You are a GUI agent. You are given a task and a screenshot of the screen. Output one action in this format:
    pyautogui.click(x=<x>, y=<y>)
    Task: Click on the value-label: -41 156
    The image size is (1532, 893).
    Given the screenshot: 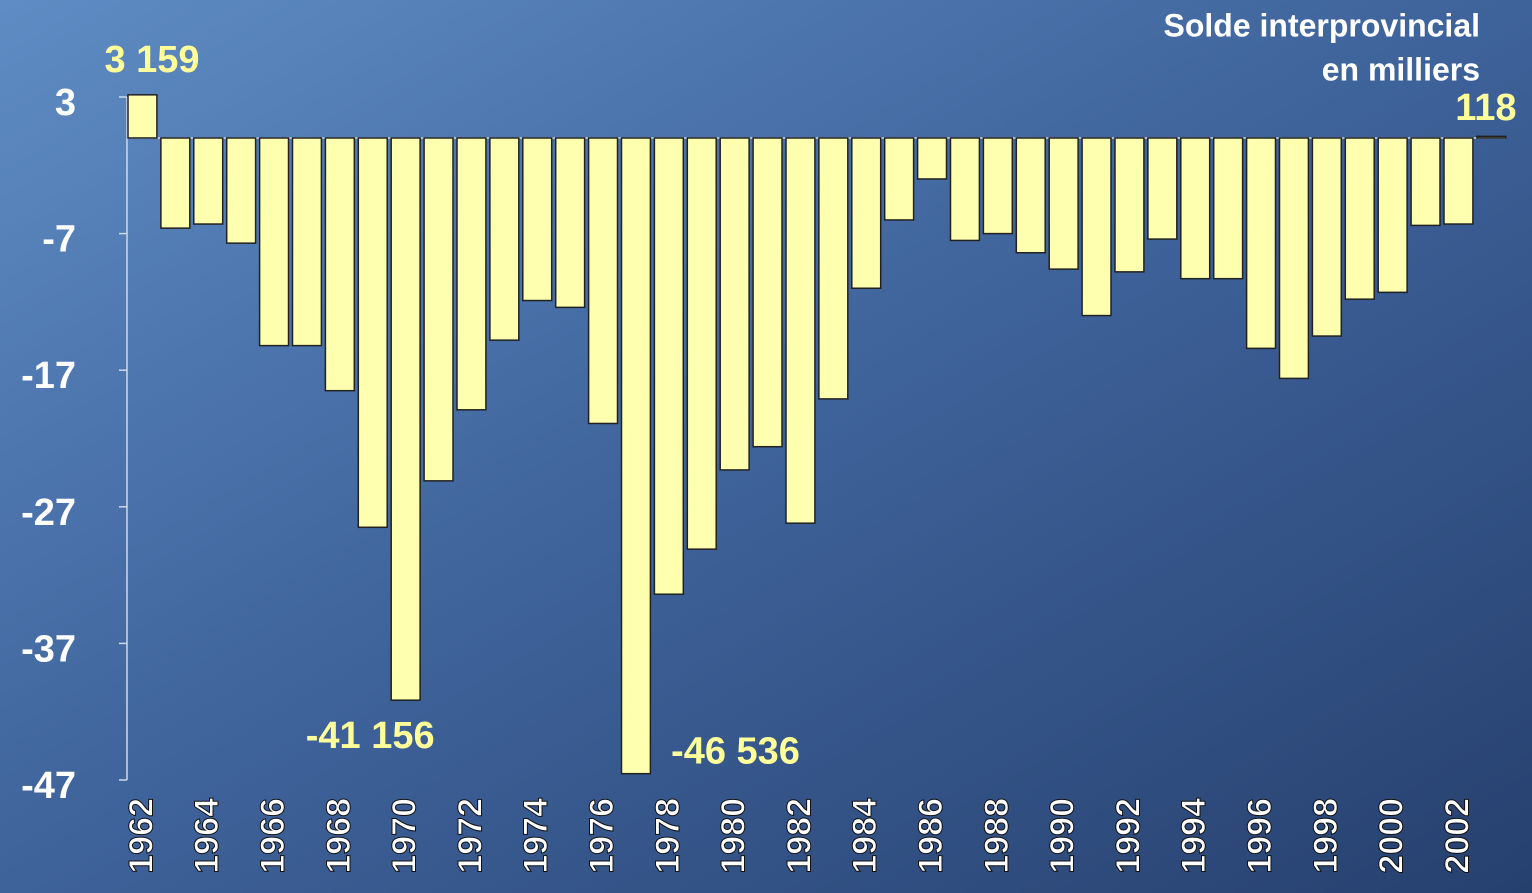 What is the action you would take?
    pyautogui.click(x=370, y=736)
    